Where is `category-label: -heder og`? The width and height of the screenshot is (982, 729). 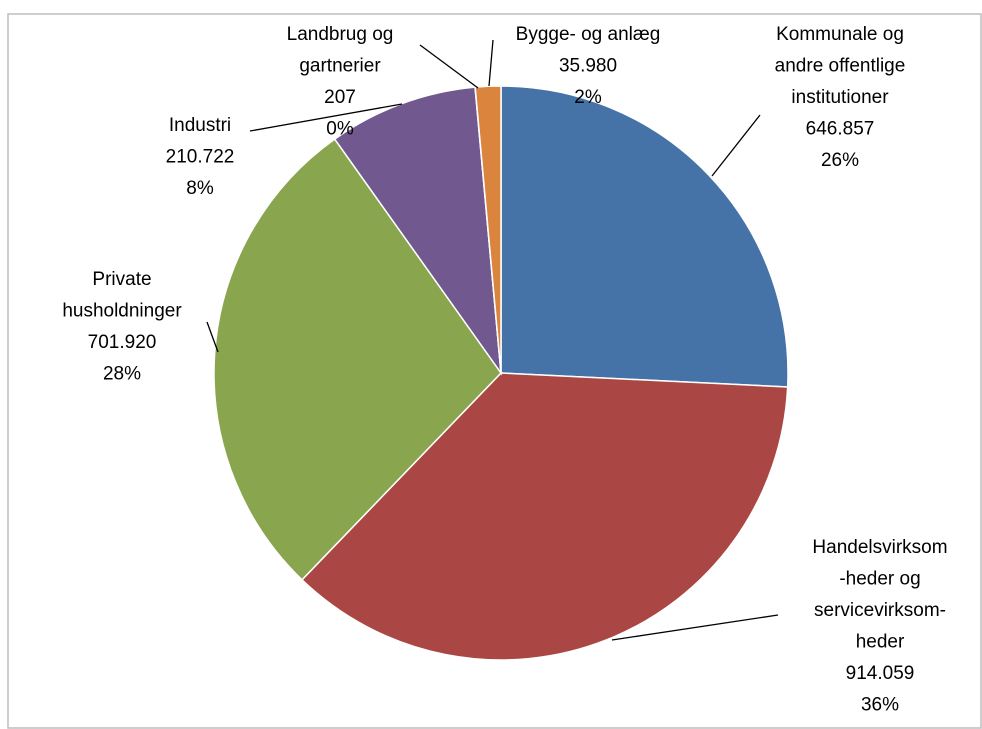
category-label: -heder og is located at coordinates (879, 579).